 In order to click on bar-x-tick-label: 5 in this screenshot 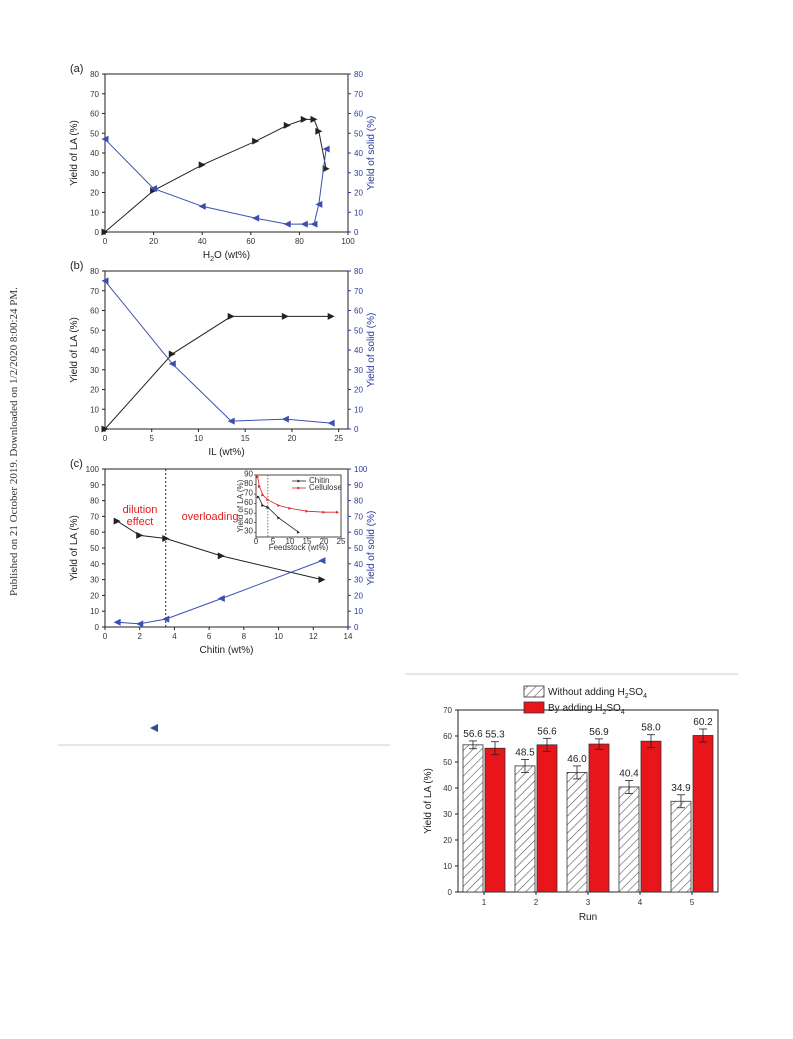, I will do `click(692, 902)`.